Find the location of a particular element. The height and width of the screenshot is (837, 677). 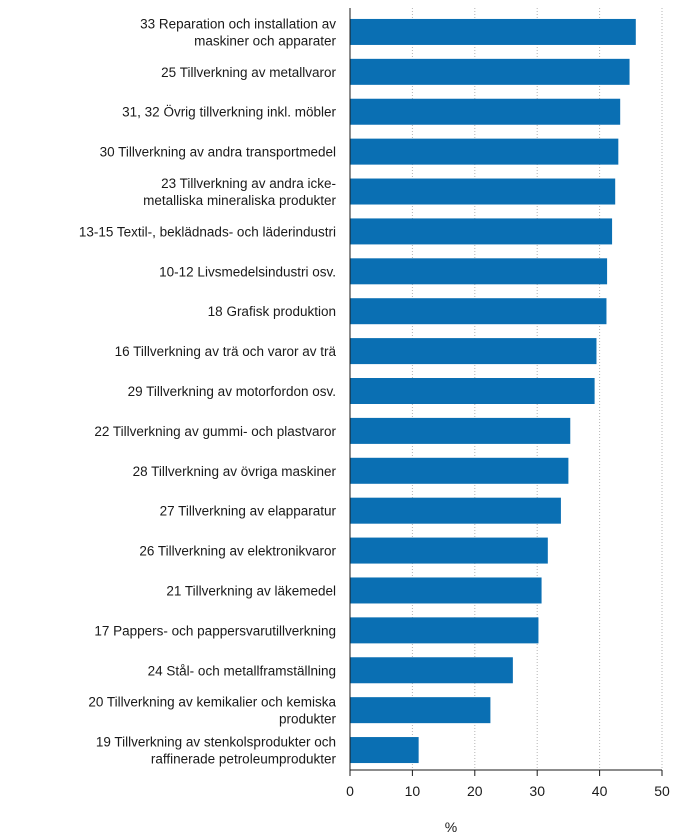

category-label: 16 Tillverkning av trä och varor av trä is located at coordinates (226, 351).